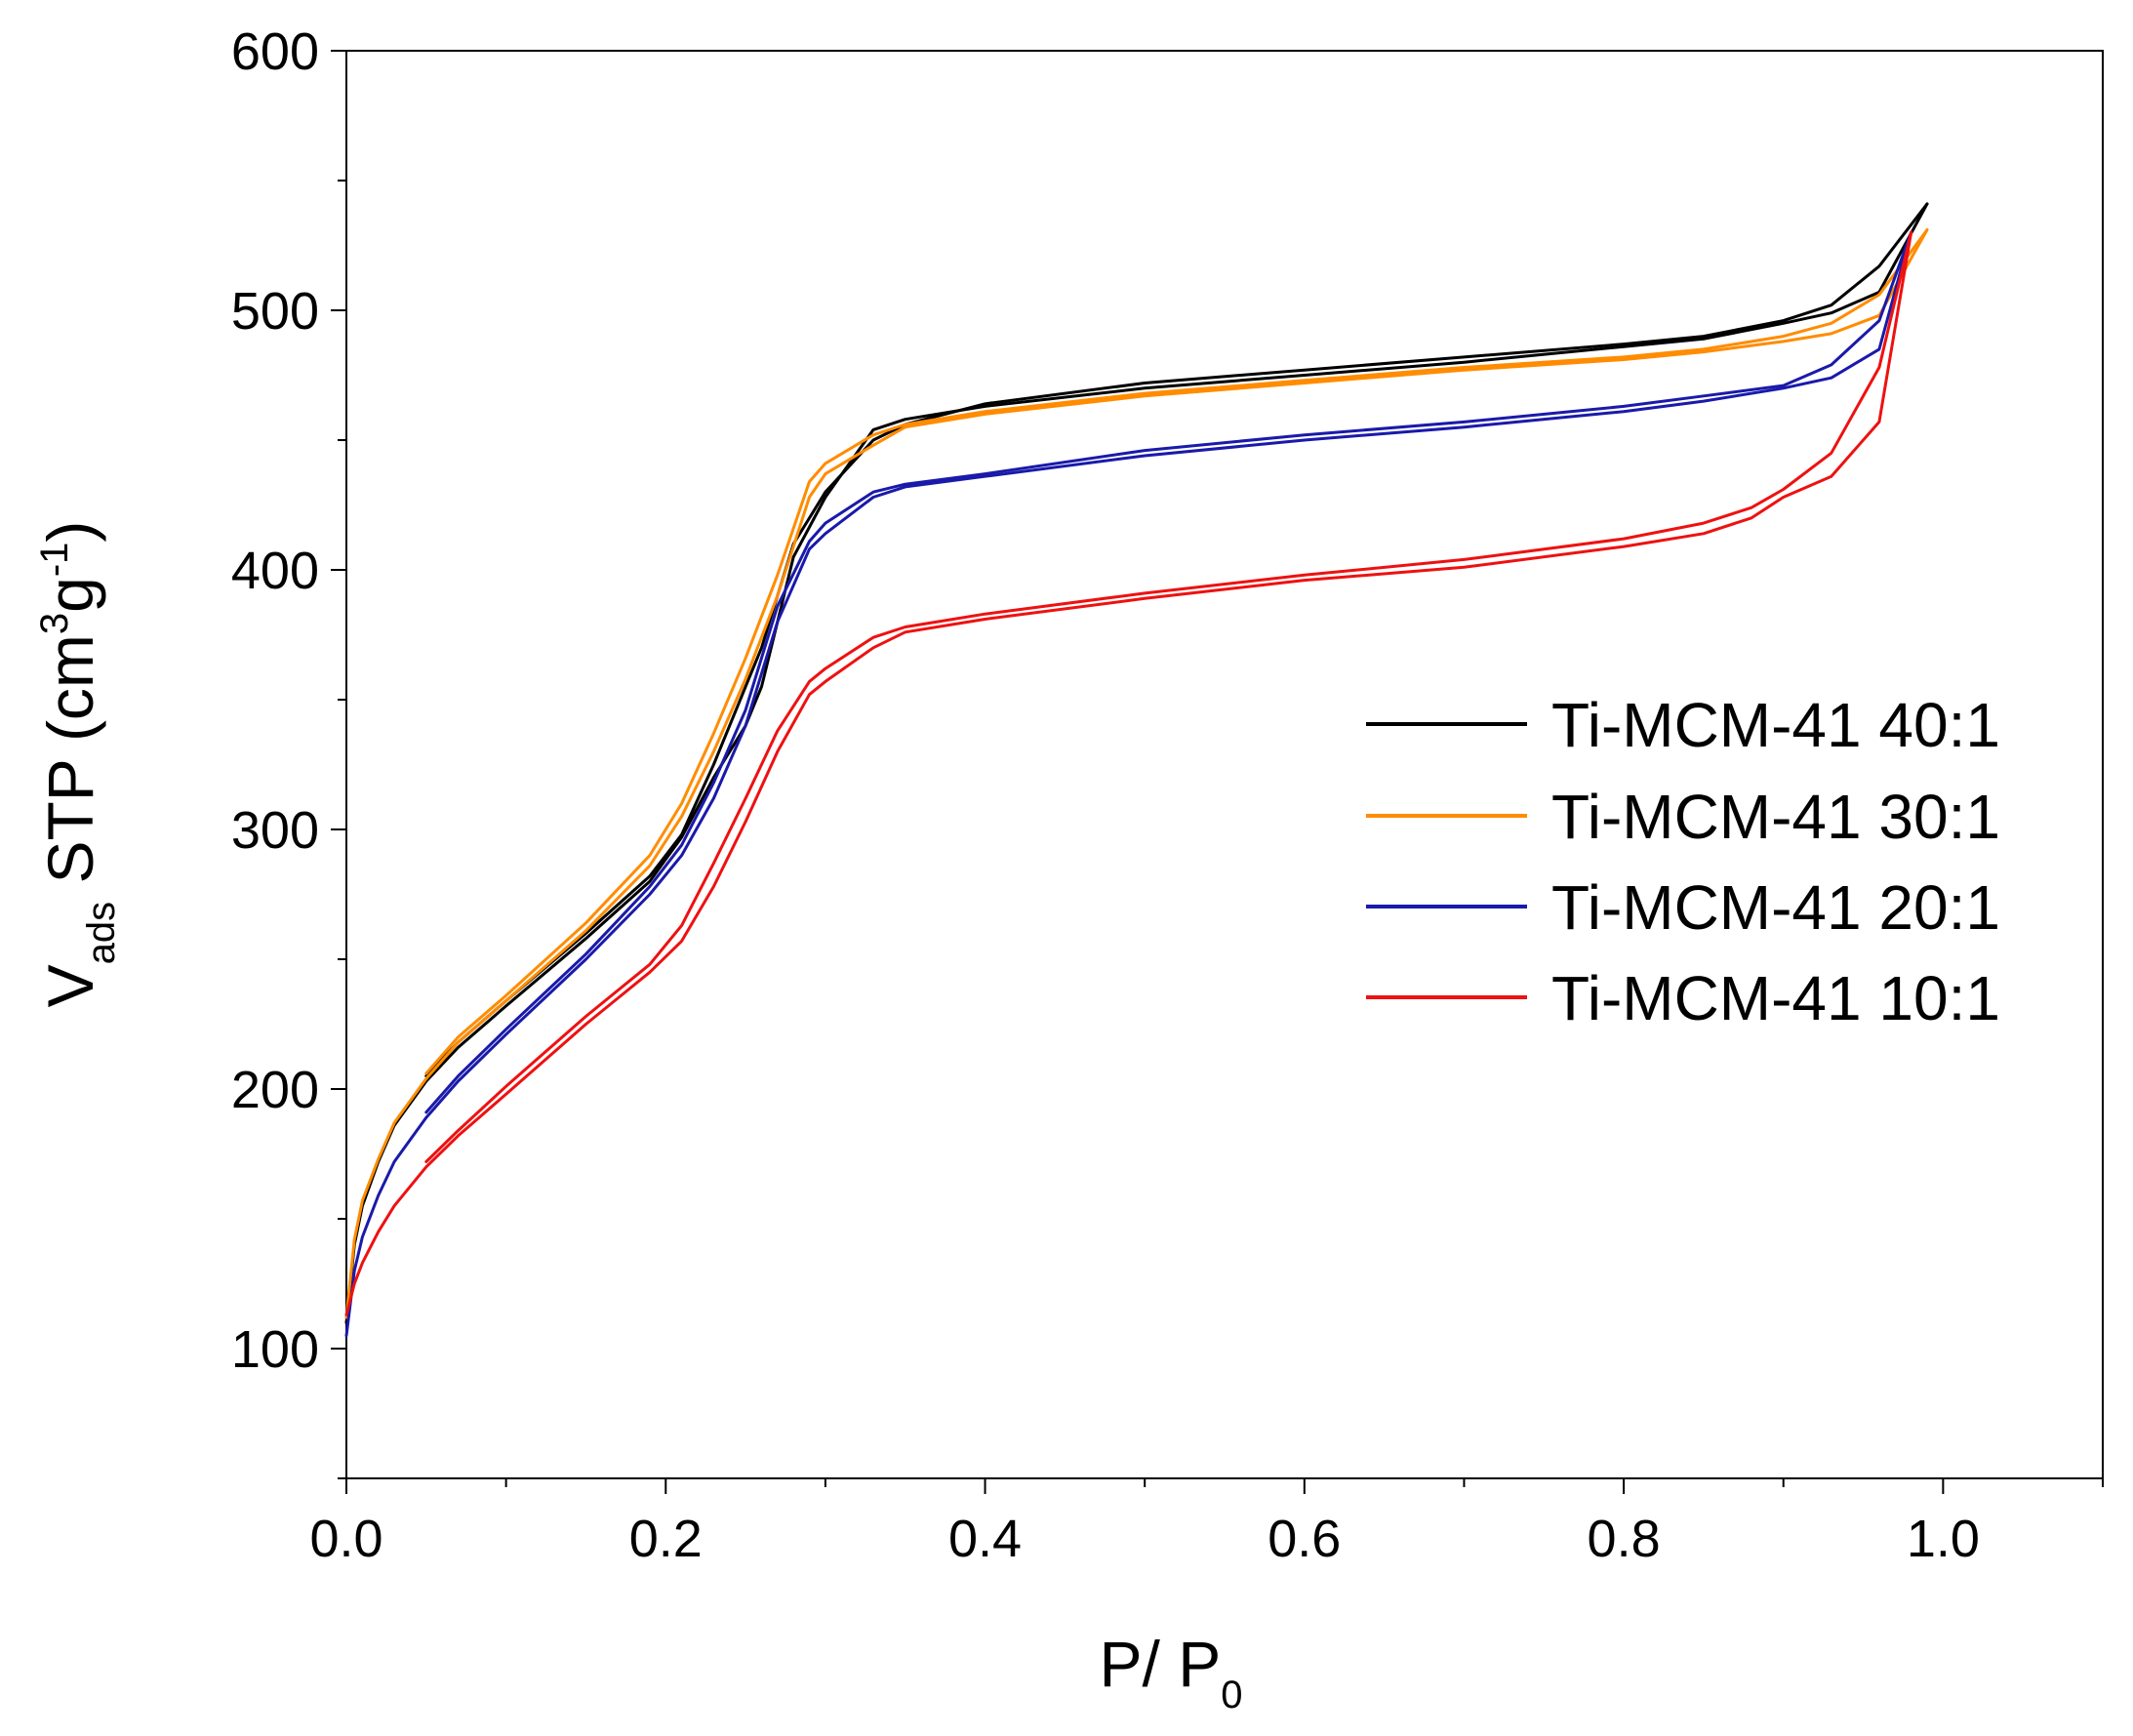 This screenshot has height=1736, width=2133. Describe the element at coordinates (54, 560) in the screenshot. I see `y-axis-title-sup2: -1` at that location.